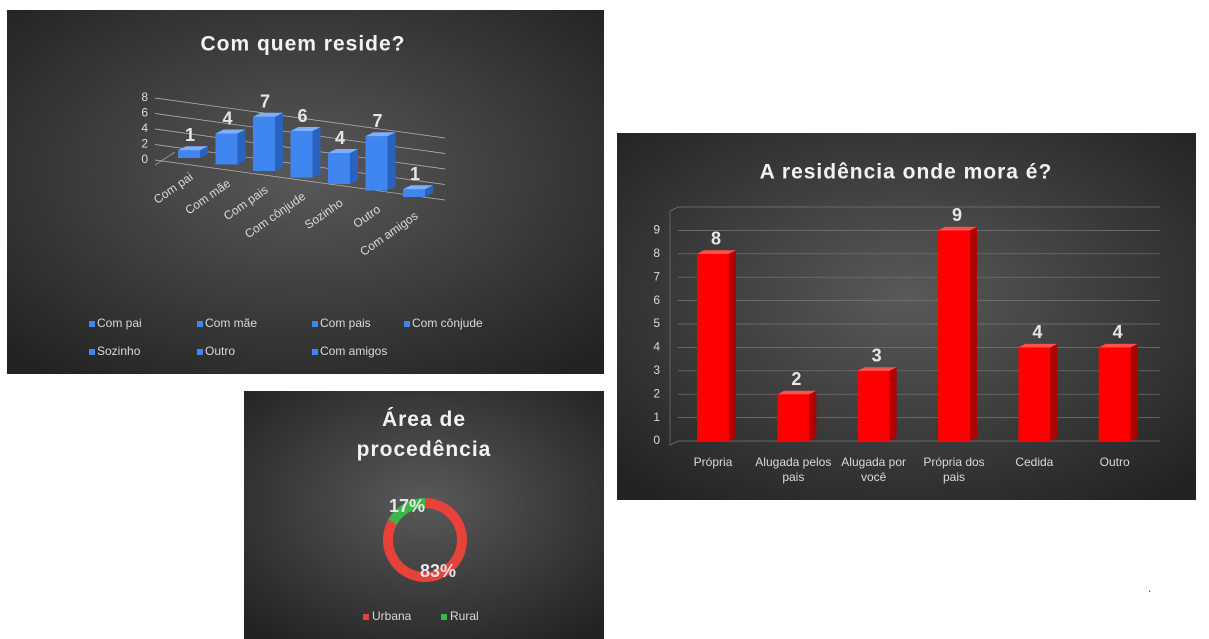  What do you see at coordinates (119, 351) in the screenshot?
I see `legend-label: Sozinho` at bounding box center [119, 351].